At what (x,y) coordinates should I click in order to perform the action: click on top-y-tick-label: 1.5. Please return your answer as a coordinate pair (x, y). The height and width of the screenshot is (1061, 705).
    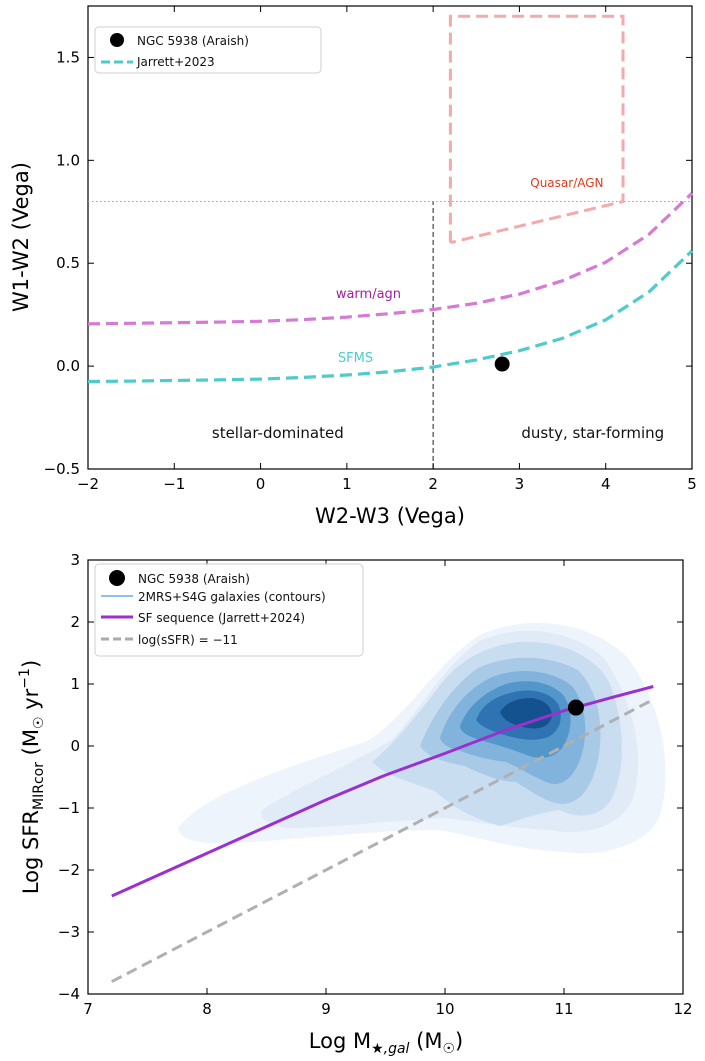
    Looking at the image, I should click on (68, 57).